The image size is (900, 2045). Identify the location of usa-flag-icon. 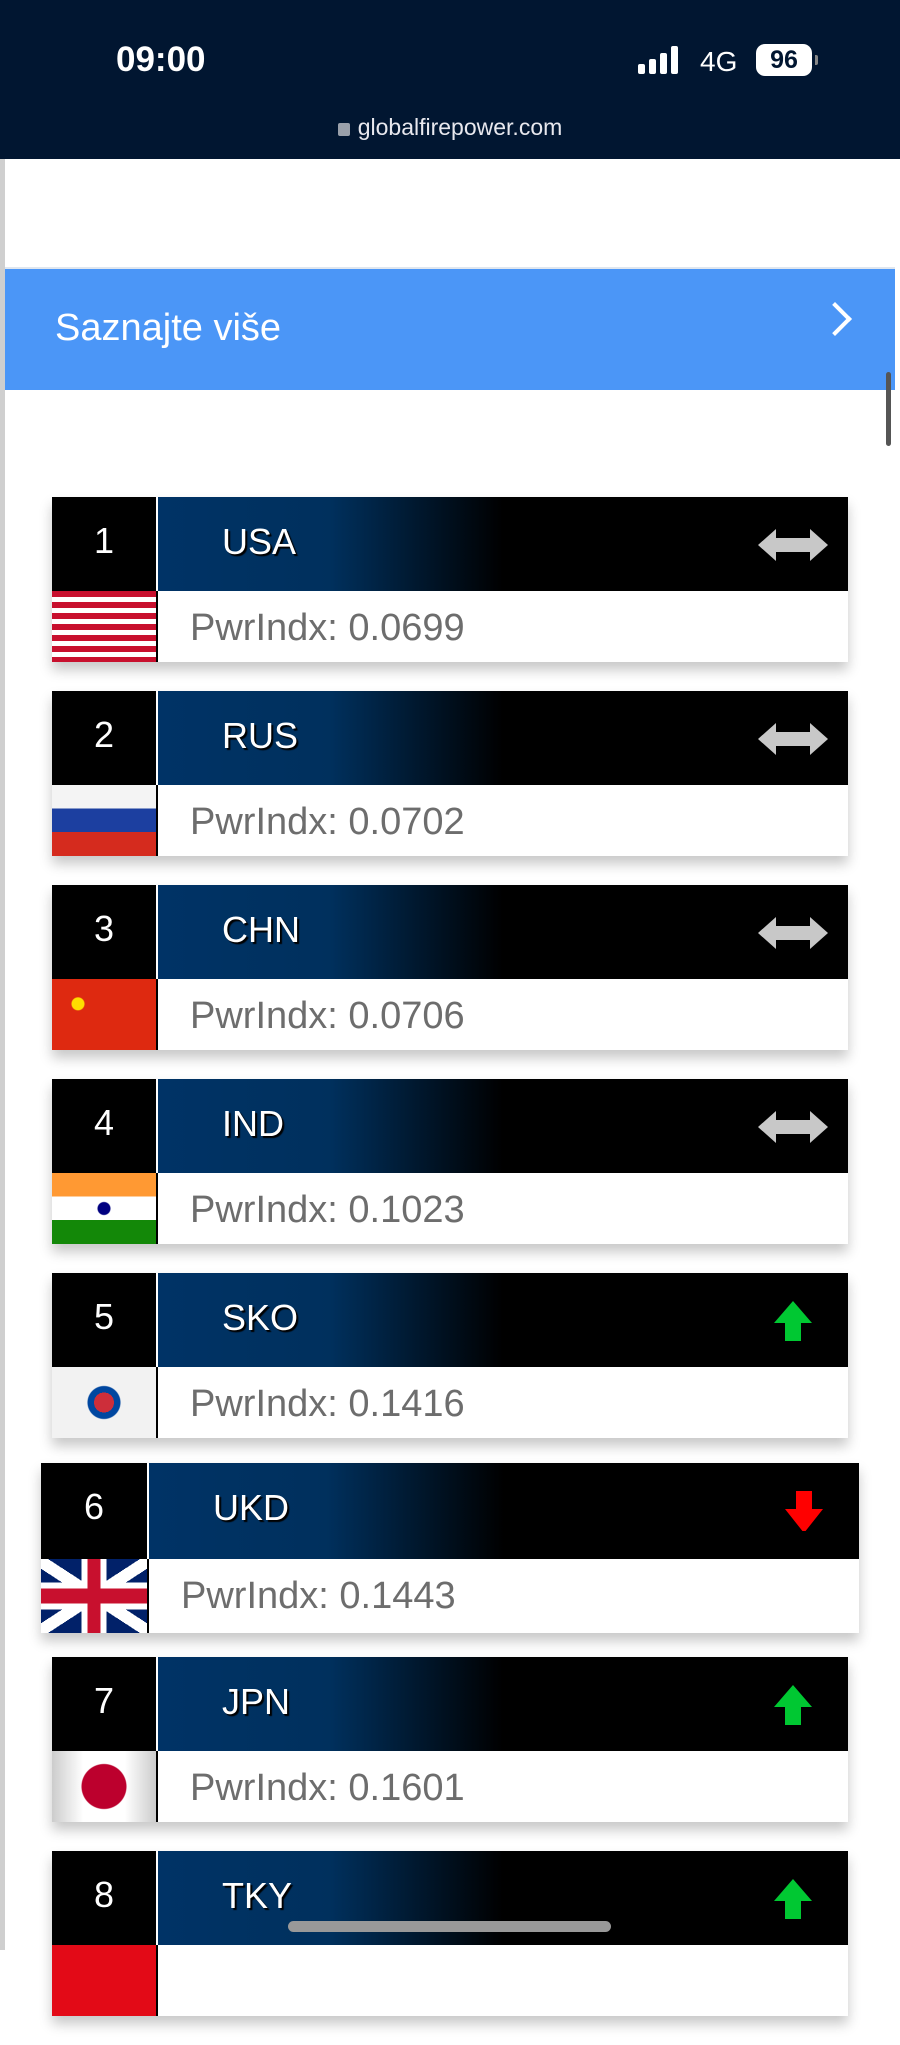
(105, 626).